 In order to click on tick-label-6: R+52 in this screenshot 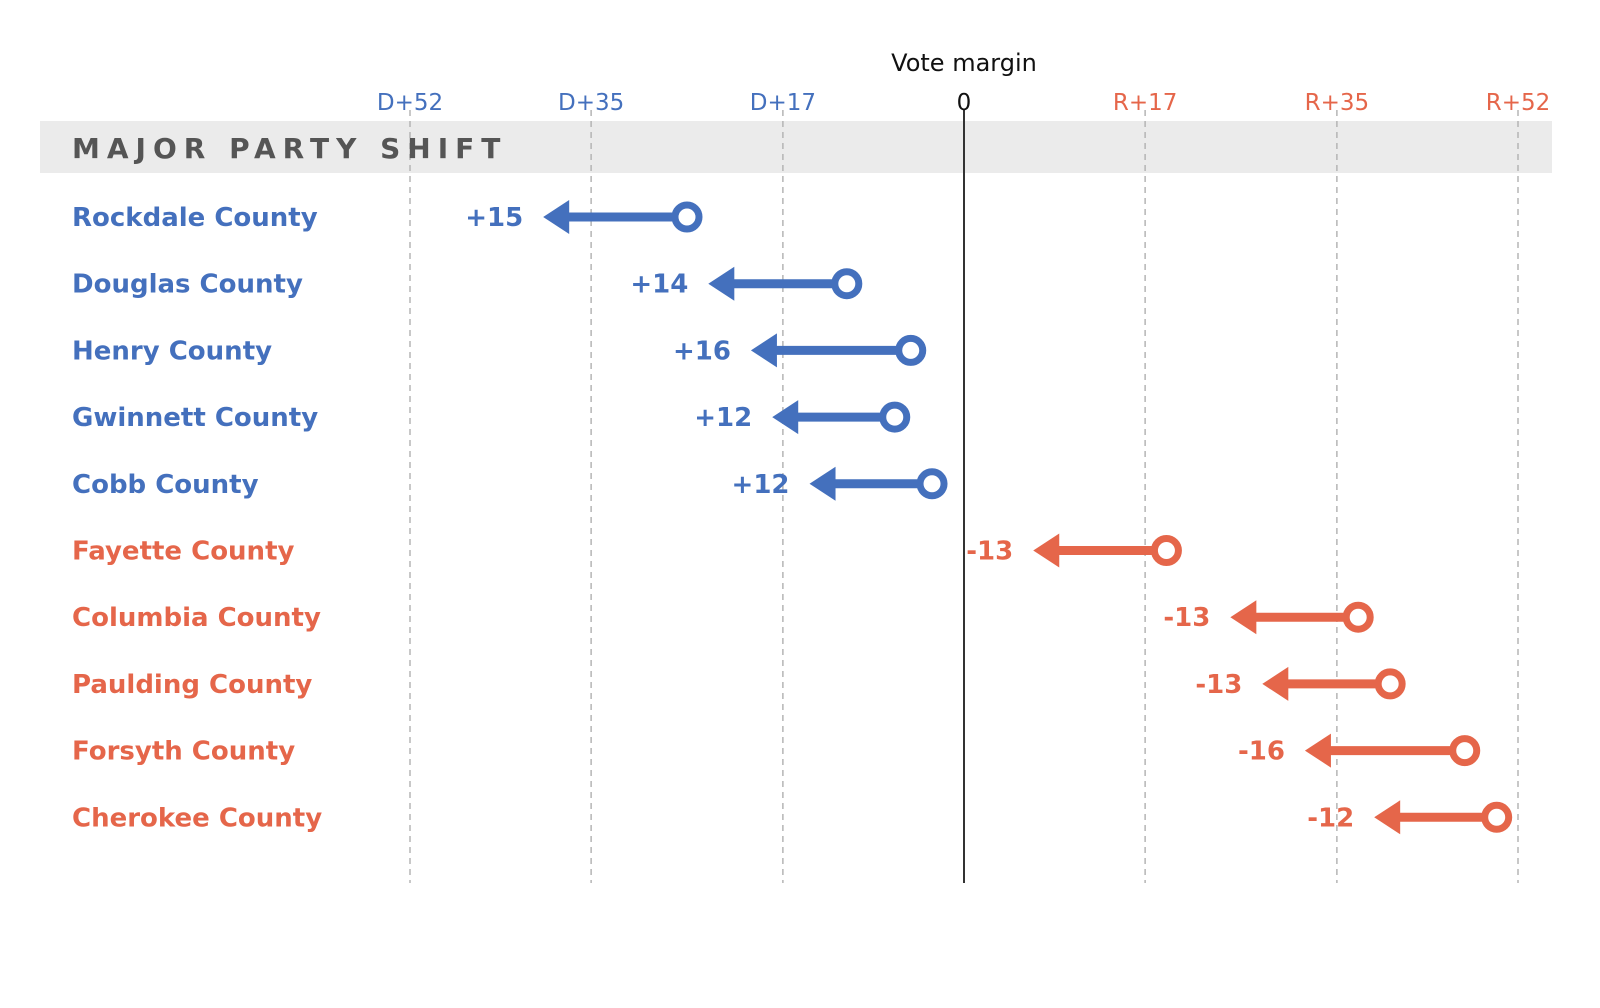, I will do `click(1518, 103)`.